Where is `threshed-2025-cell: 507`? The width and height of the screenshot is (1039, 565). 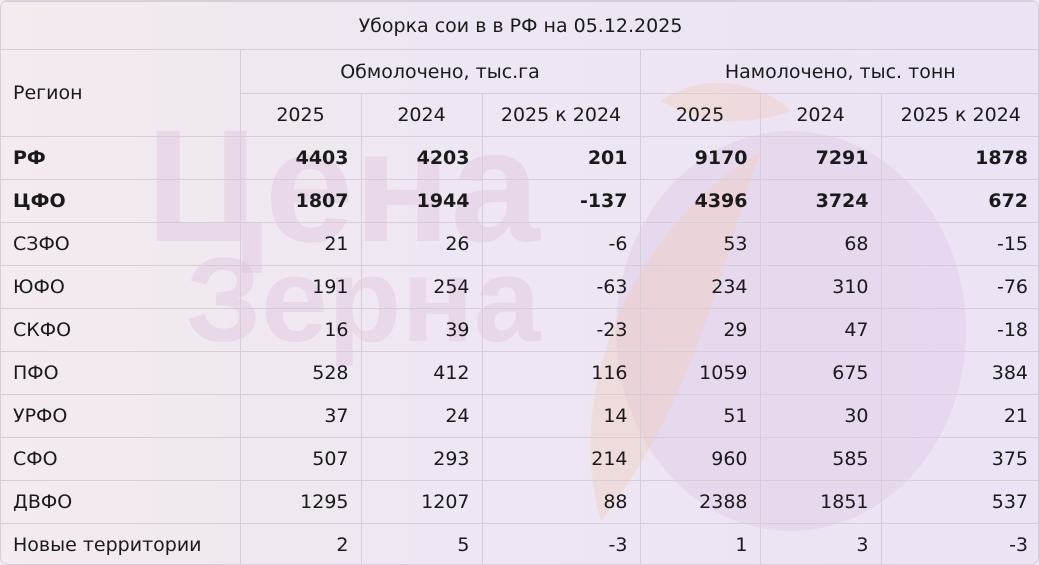 threshed-2025-cell: 507 is located at coordinates (300, 459).